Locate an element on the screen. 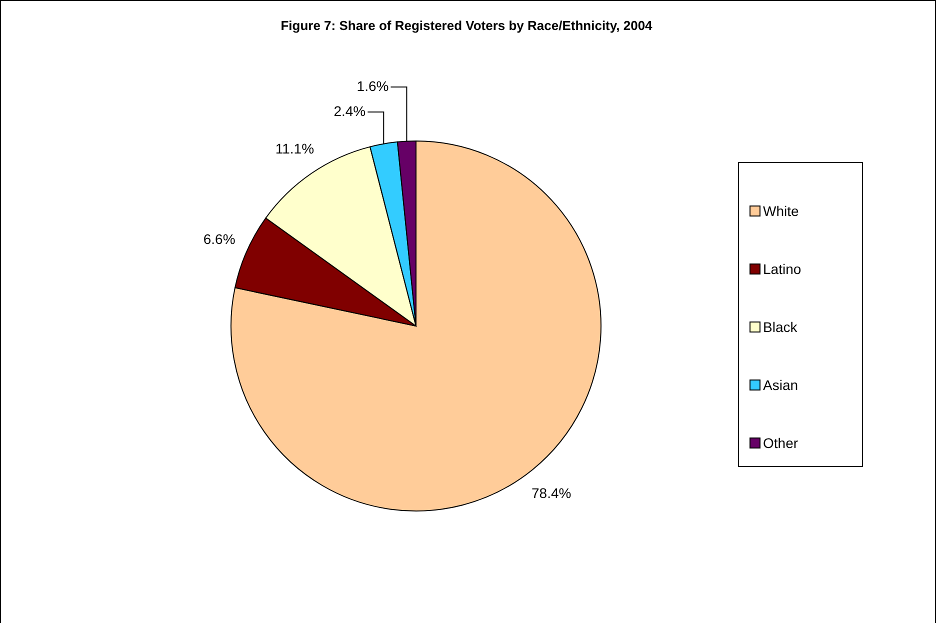 This screenshot has width=937, height=623. legend-label: Asian is located at coordinates (780, 385).